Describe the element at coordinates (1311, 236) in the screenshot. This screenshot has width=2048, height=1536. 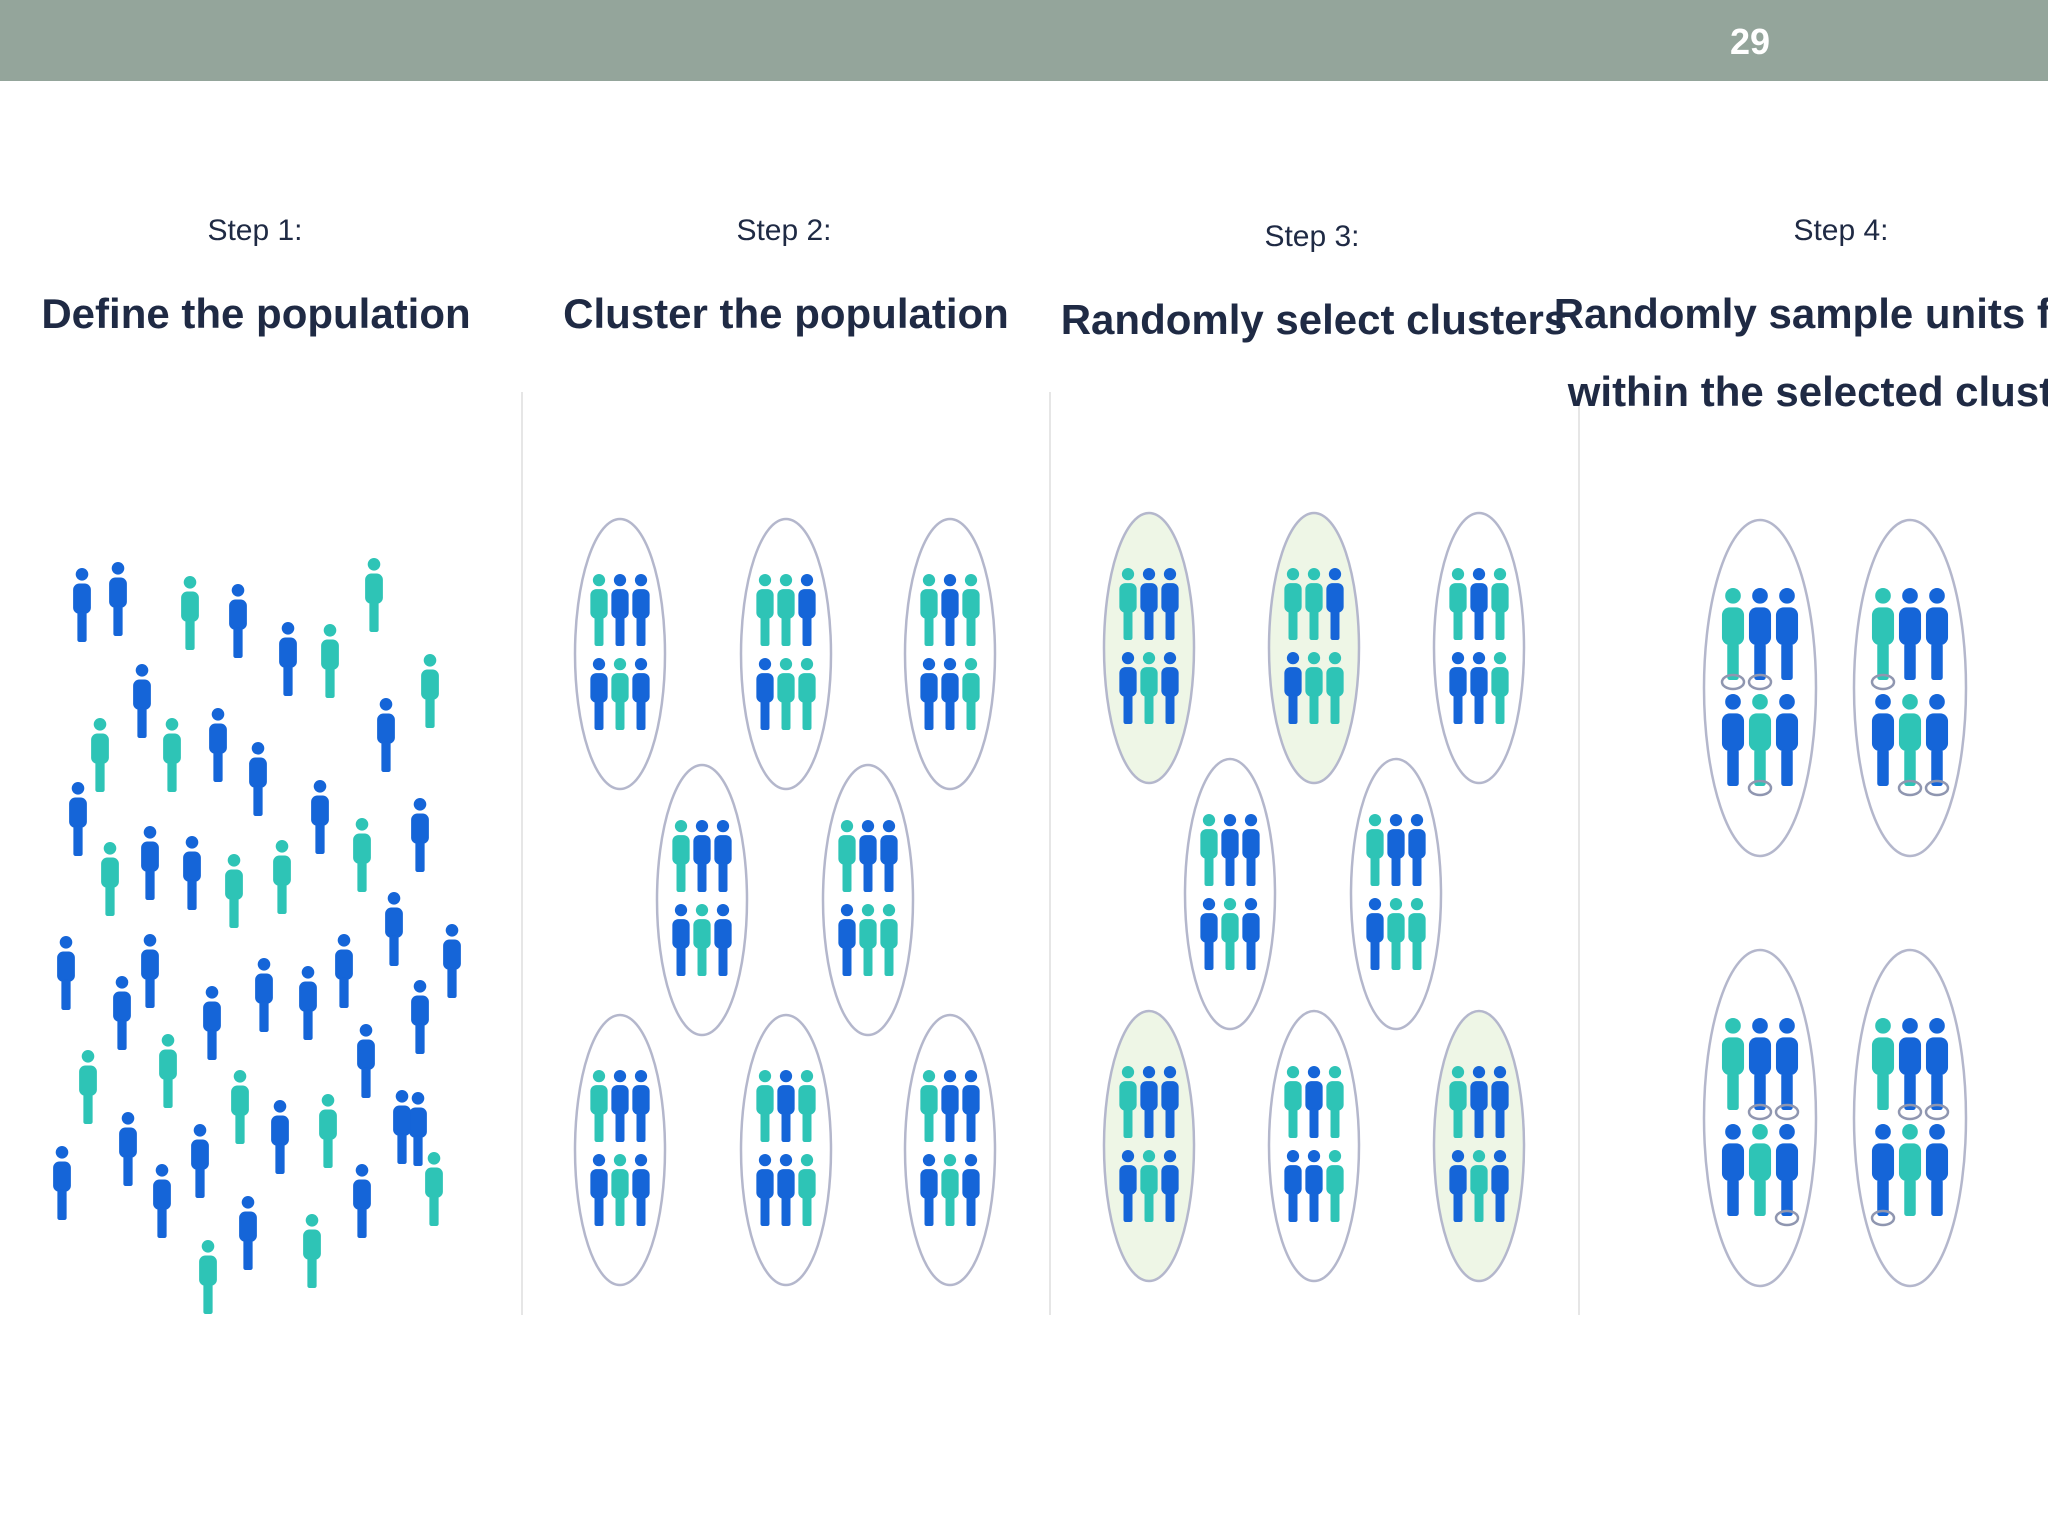
I see `step-3-label: Step 3:` at that location.